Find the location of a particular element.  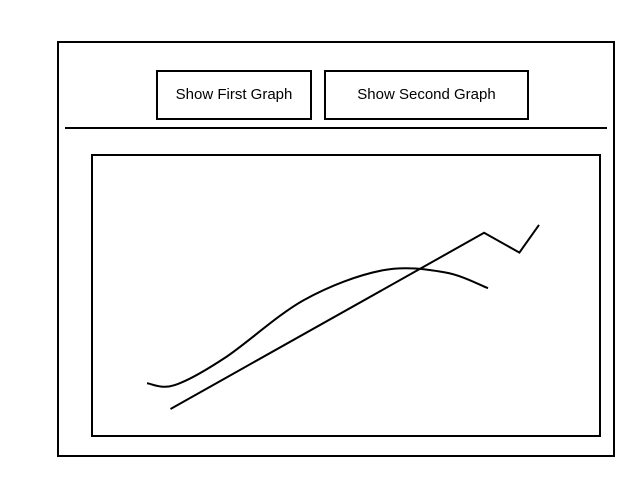

graph-curve-line is located at coordinates (317, 327).